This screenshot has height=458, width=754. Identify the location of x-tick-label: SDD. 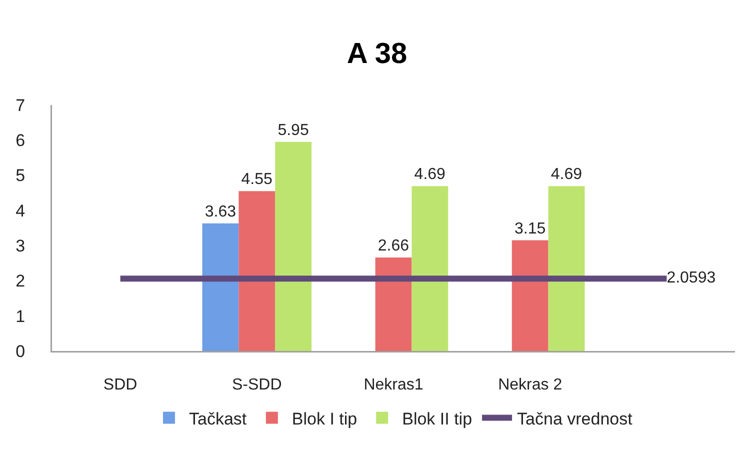
(120, 385).